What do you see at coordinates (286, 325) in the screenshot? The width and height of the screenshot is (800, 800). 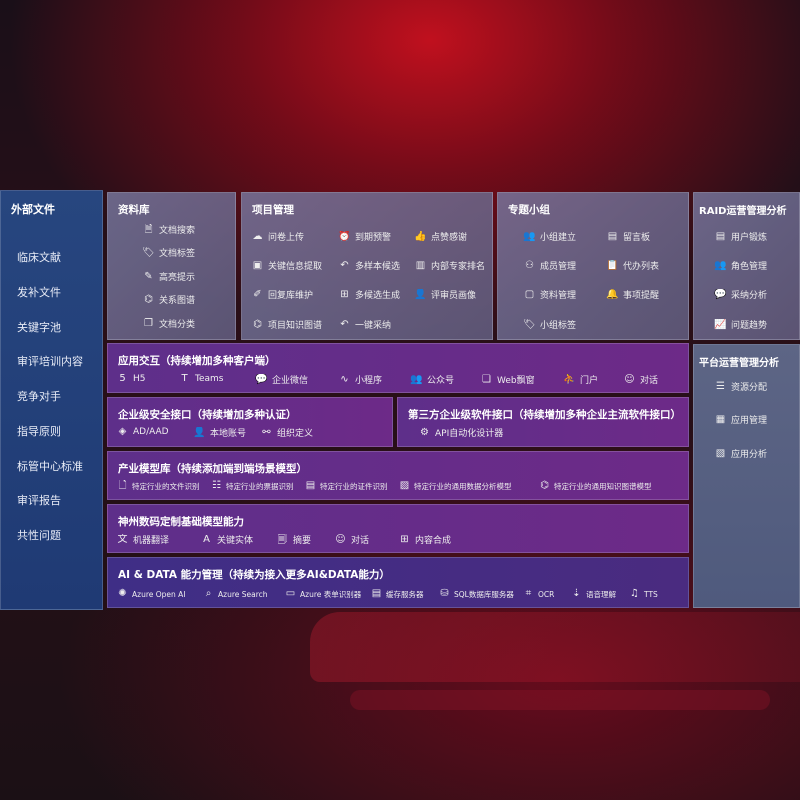 I see `feature-item: ⌬ 项目知识图谱` at bounding box center [286, 325].